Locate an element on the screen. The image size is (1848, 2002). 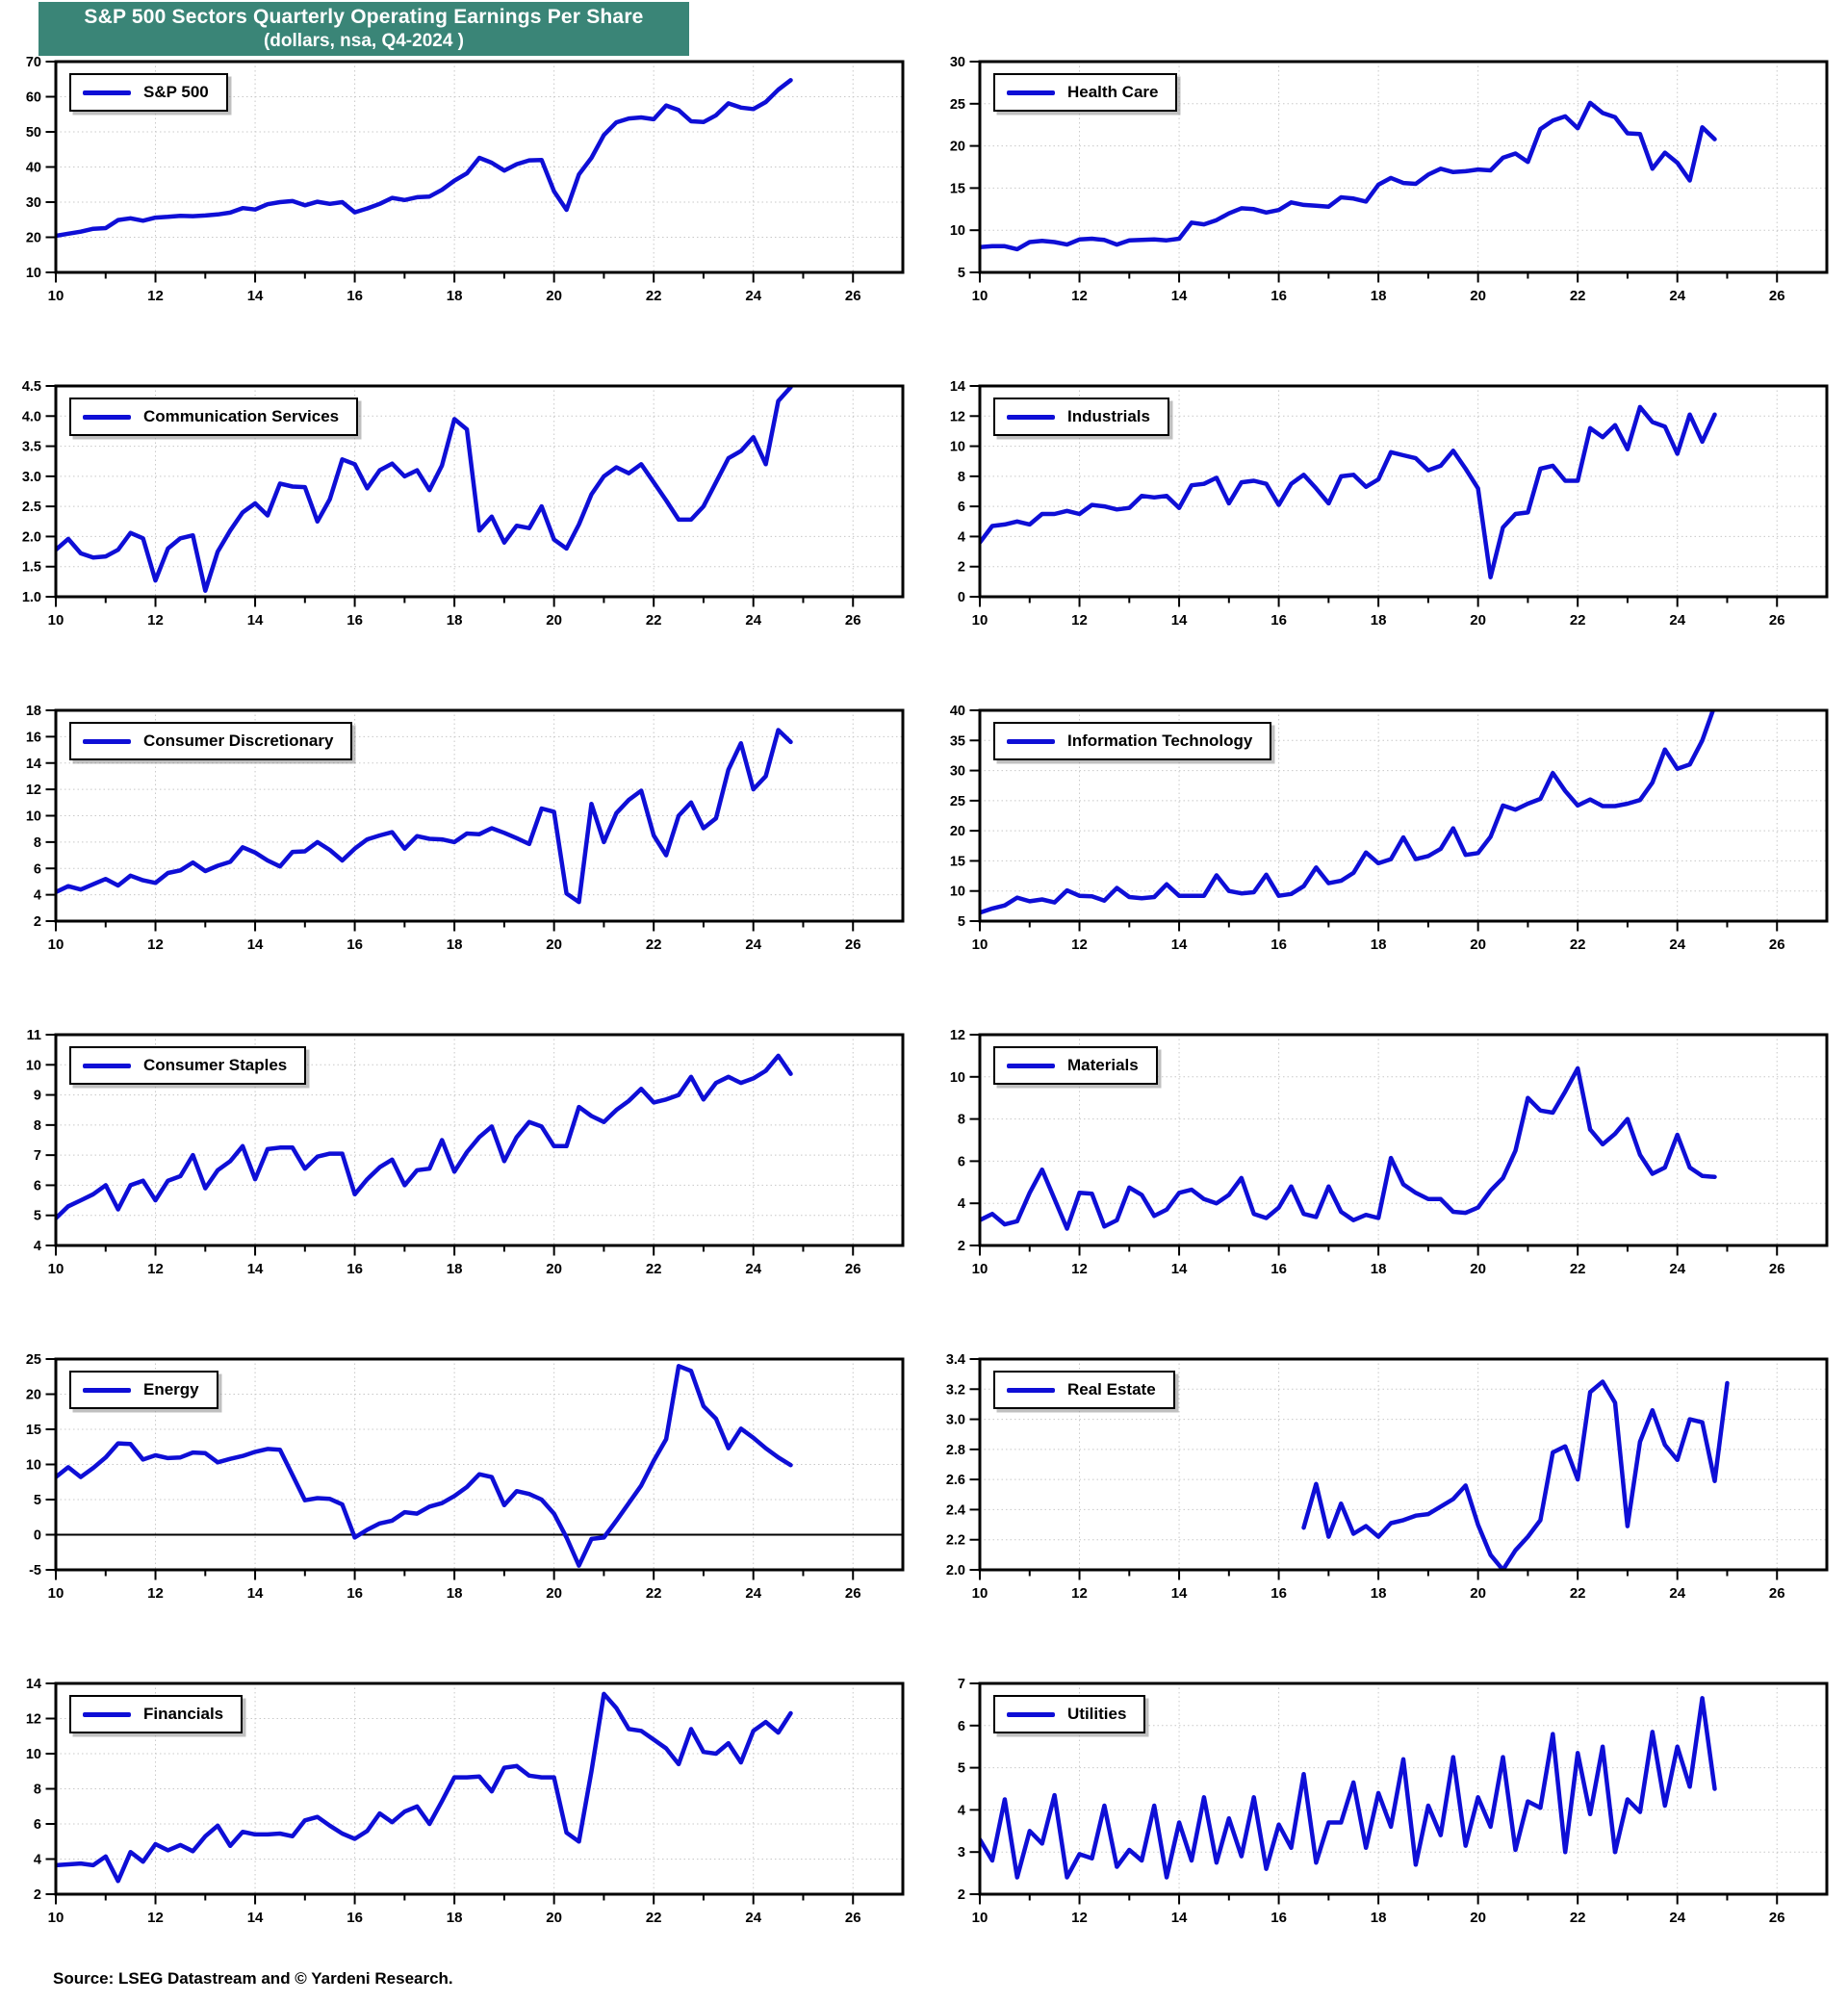
legend-health-care: Health Care is located at coordinates (1085, 92).